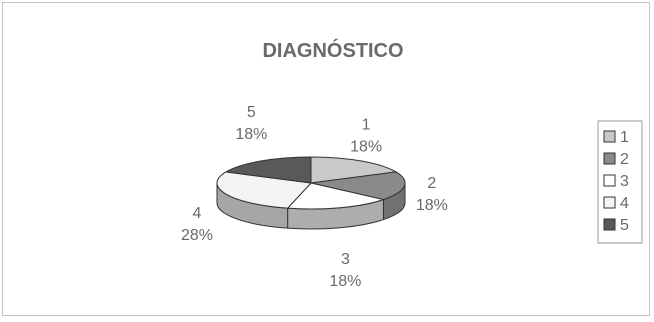 This screenshot has width=654, height=322. Describe the element at coordinates (624, 137) in the screenshot. I see `legend-label-1: 1` at that location.